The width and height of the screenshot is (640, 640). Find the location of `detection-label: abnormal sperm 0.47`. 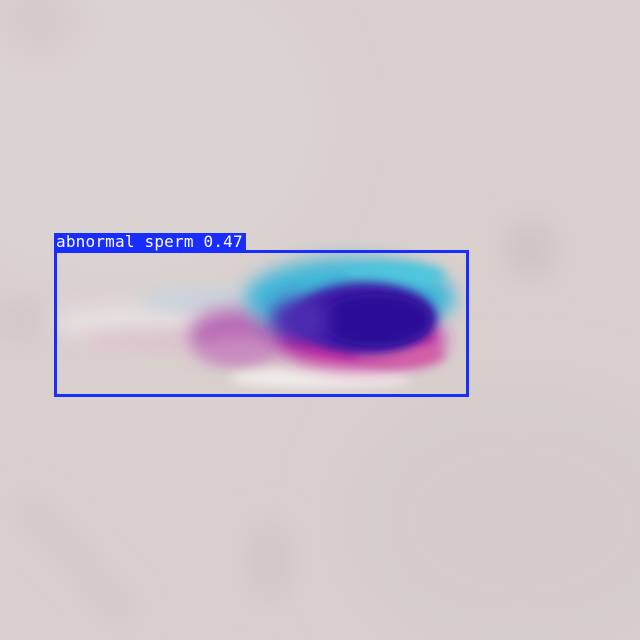

detection-label: abnormal sperm 0.47 is located at coordinates (150, 242).